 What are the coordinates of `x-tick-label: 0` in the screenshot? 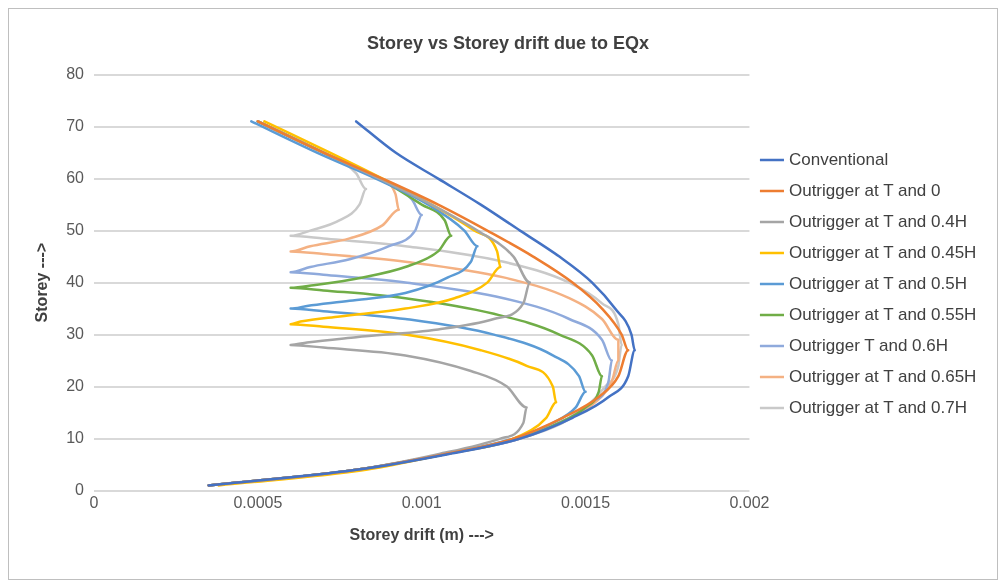 It's located at (94, 502).